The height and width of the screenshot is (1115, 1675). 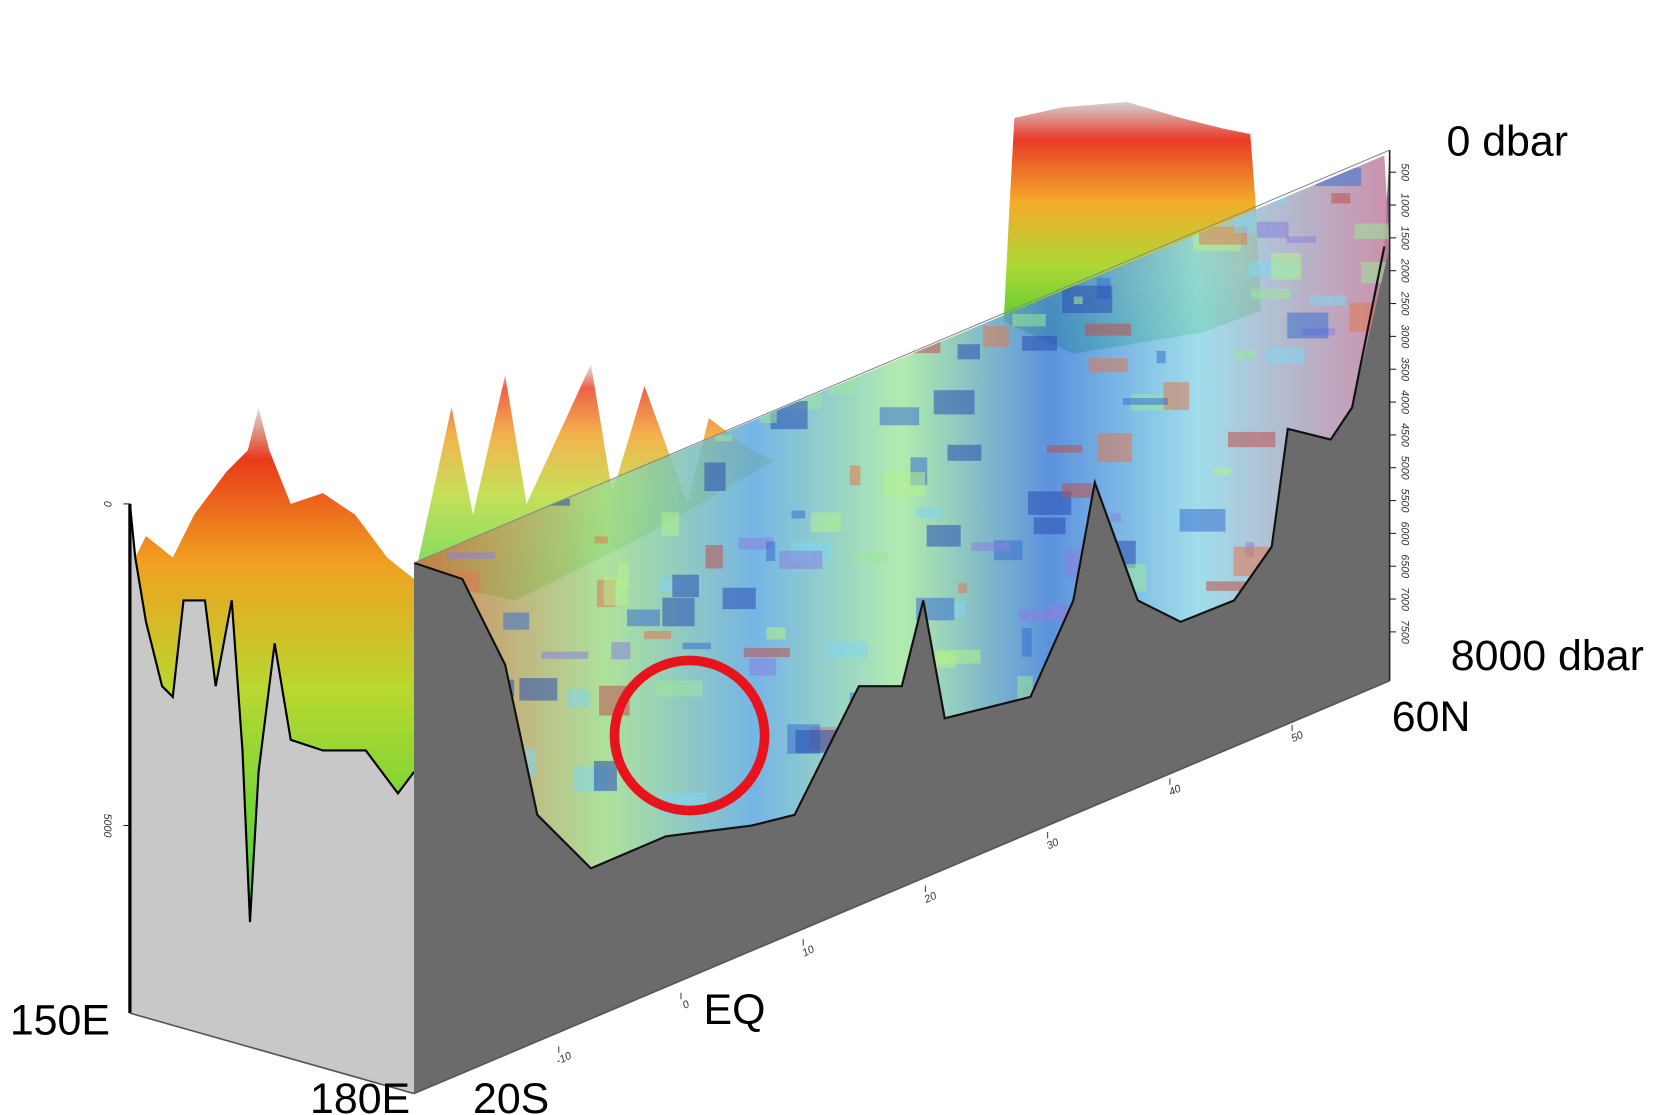 I want to click on depth-tick-label: 1500, so click(x=1404, y=238).